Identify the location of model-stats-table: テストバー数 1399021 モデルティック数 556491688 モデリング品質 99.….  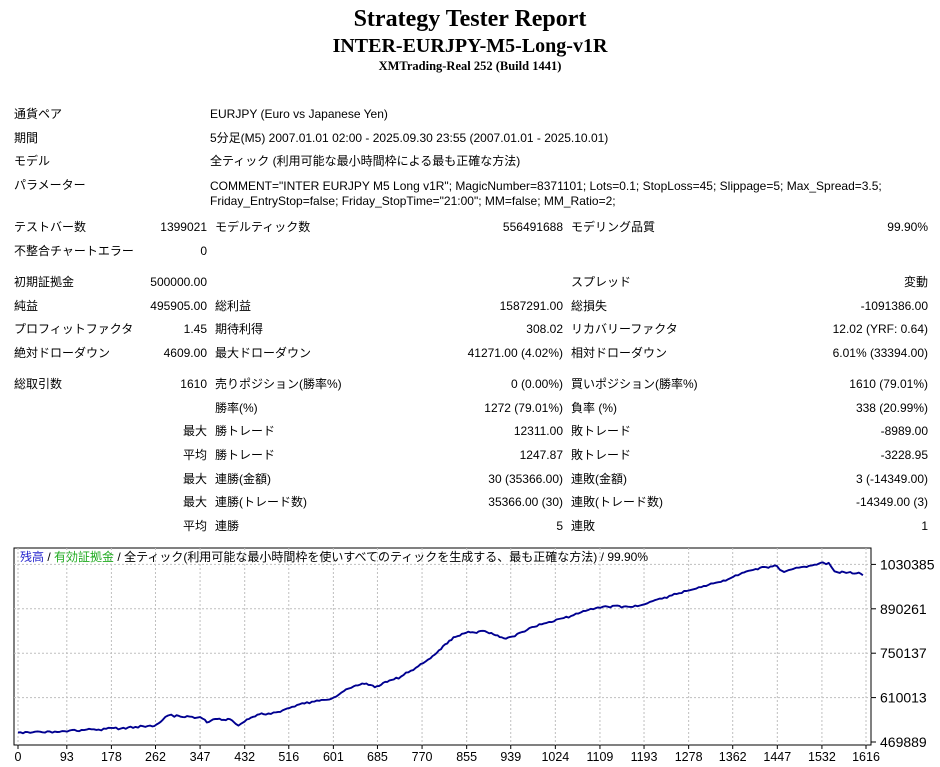
(471, 239).